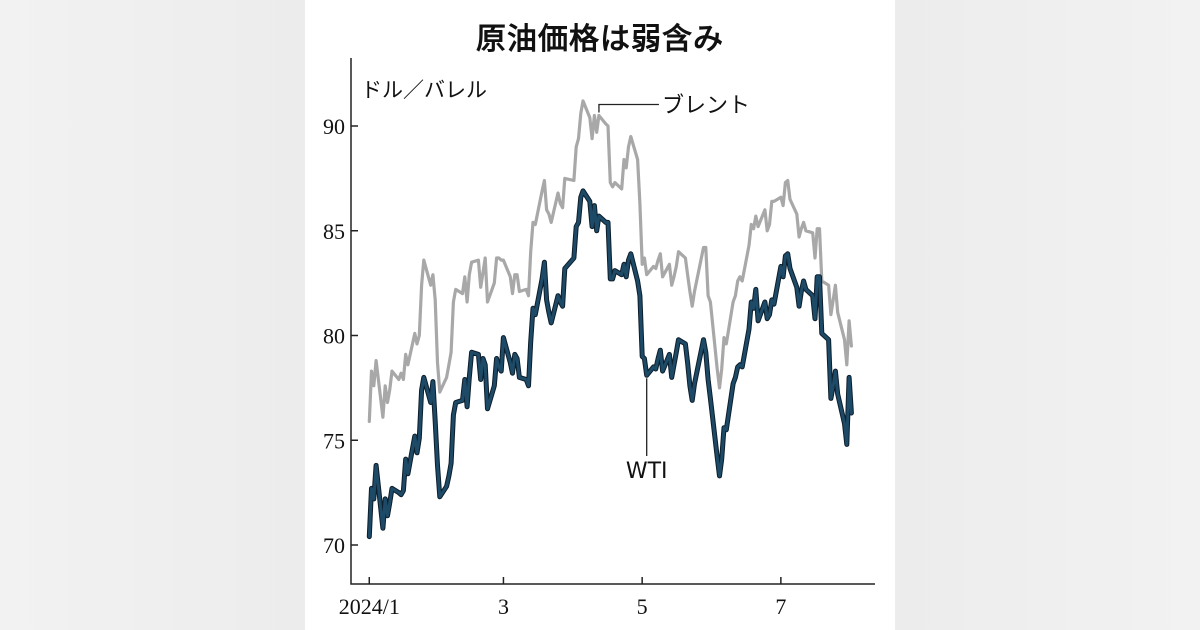 The image size is (1200, 630). What do you see at coordinates (334, 440) in the screenshot?
I see `y-tick-label: 75` at bounding box center [334, 440].